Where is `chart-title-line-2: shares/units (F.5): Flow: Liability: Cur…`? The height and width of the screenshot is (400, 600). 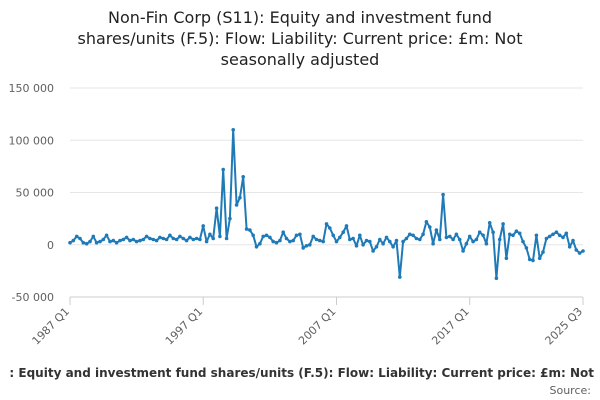
chart-title-line-2: shares/units (F.5): Flow: Liability: Cur… is located at coordinates (300, 38).